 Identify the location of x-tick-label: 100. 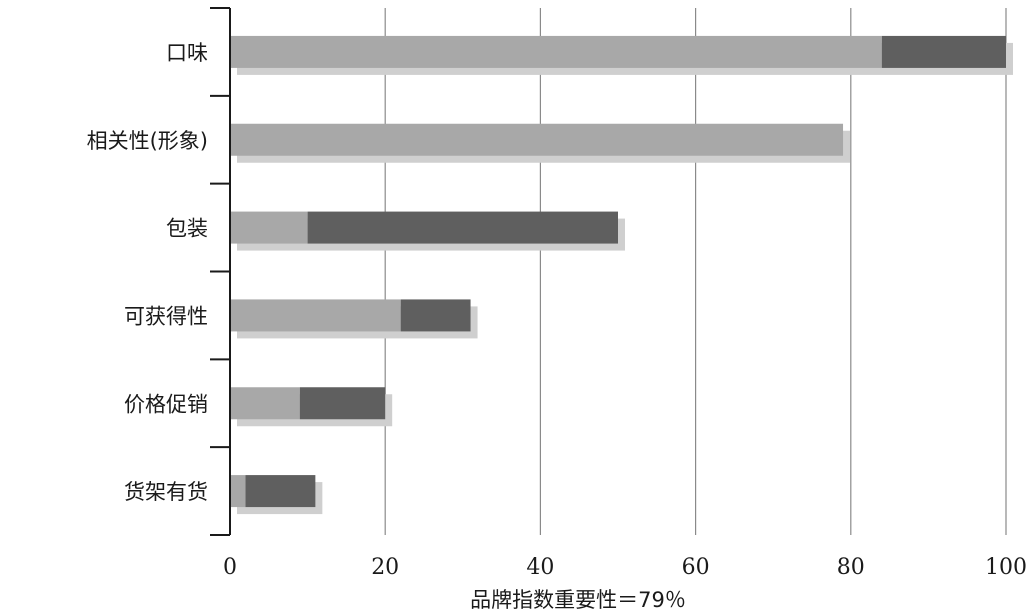
(1006, 567).